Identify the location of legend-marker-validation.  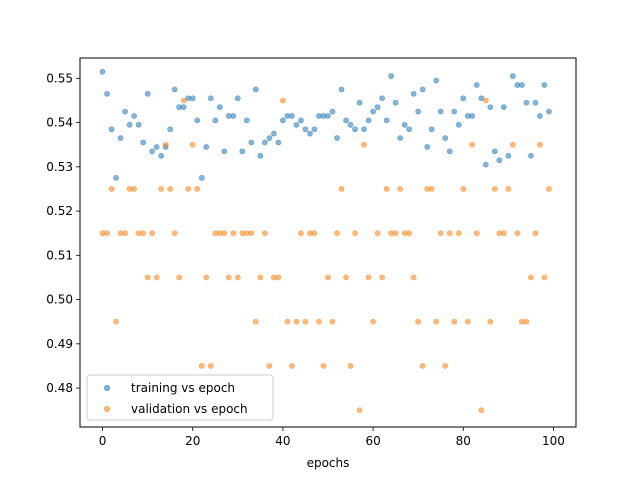
(107, 409).